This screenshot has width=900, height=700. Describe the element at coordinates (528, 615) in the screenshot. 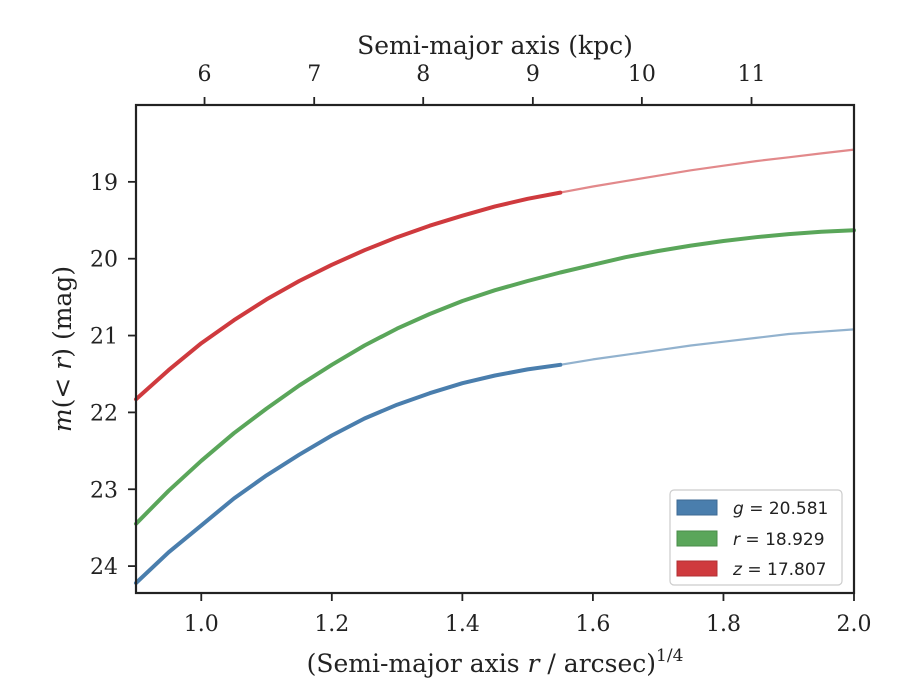

I see `bottom-x-axis: 1.0 1.2 1.4 1.6 1.8 2.0` at that location.